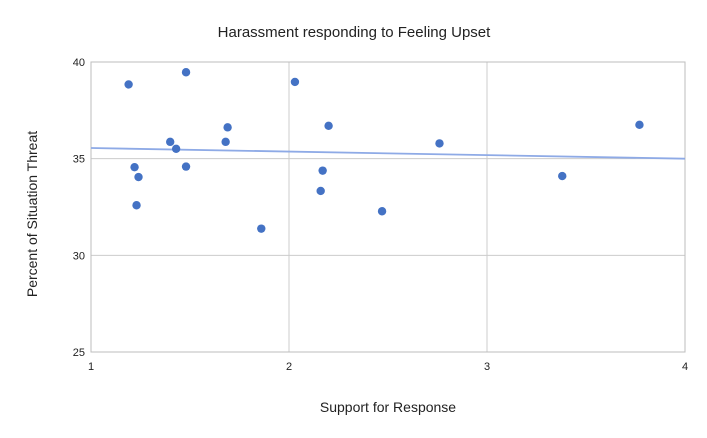 The height and width of the screenshot is (438, 707). What do you see at coordinates (487, 367) in the screenshot?
I see `x-tick-label: 3` at bounding box center [487, 367].